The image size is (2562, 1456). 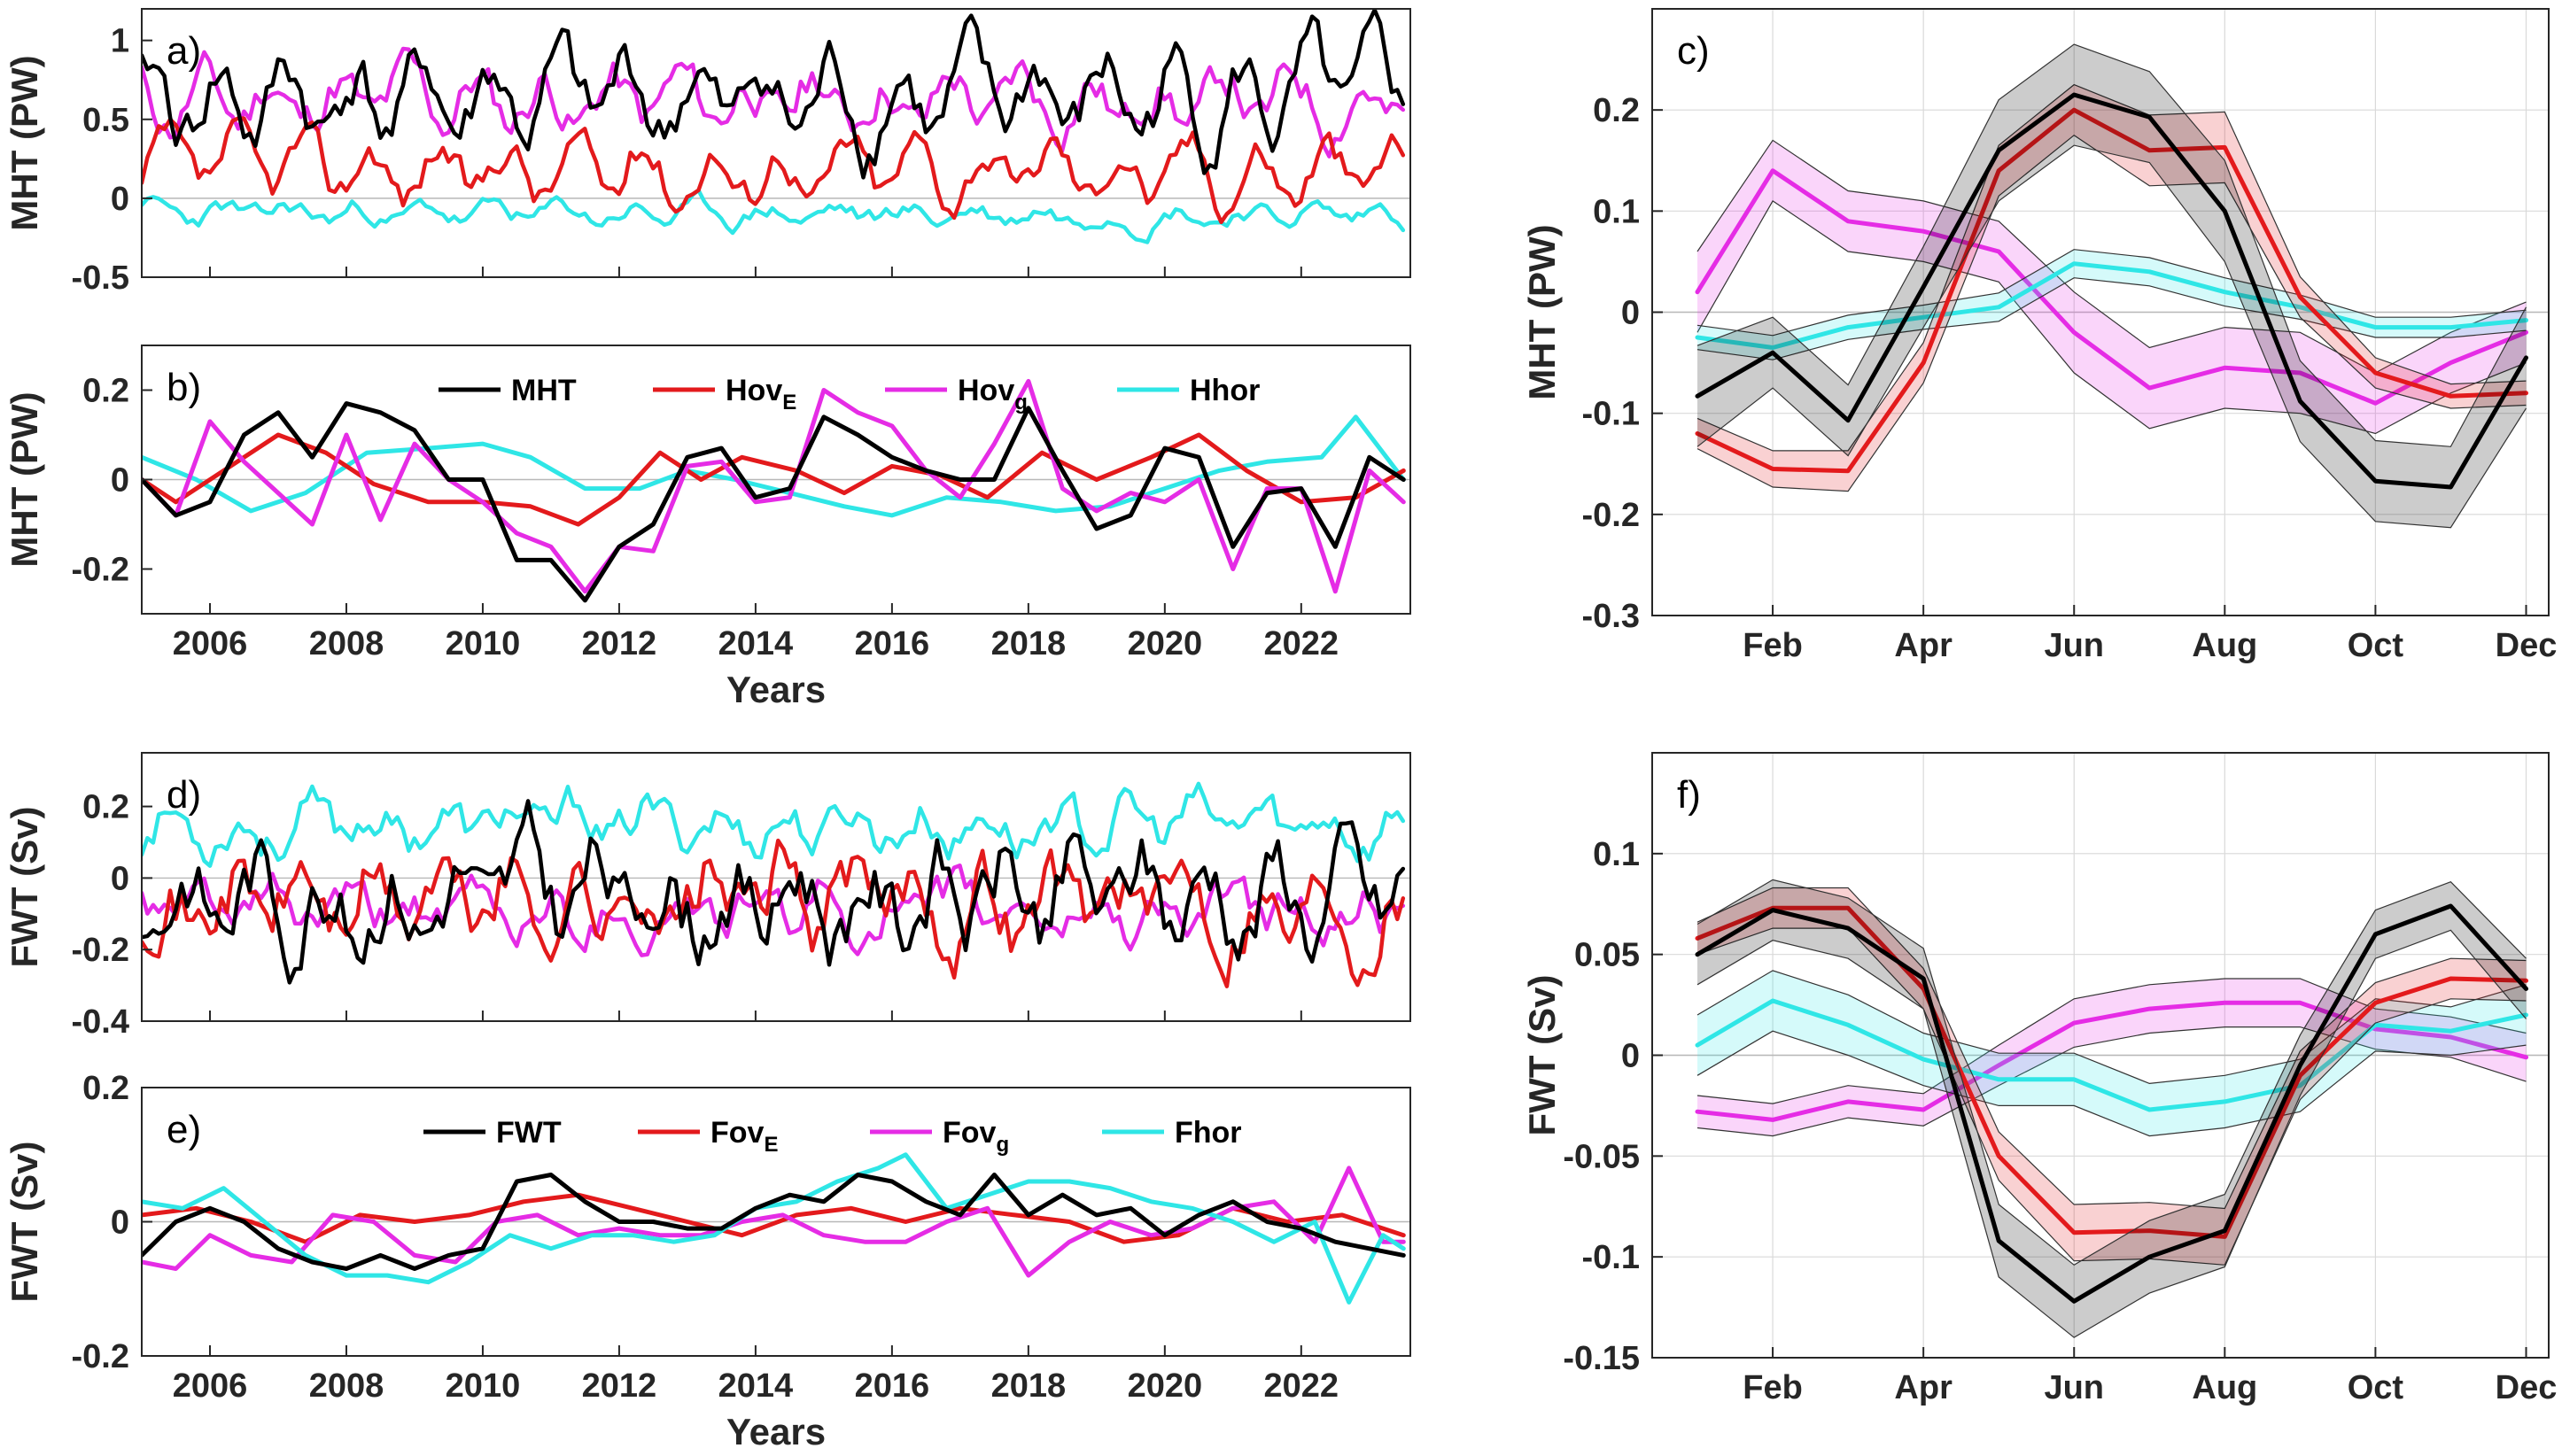 I want to click on band-lower-Hov_g, so click(x=2111, y=317).